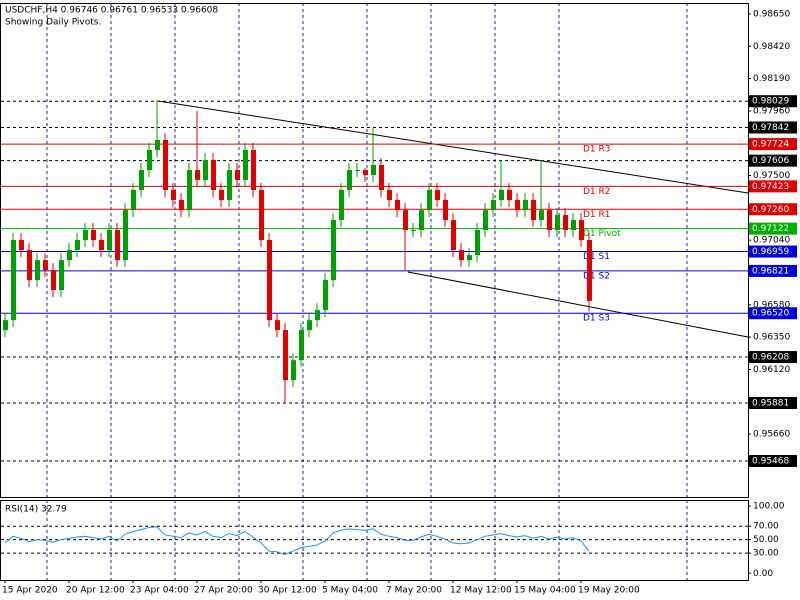 The width and height of the screenshot is (800, 600). Describe the element at coordinates (596, 276) in the screenshot. I see `pivot-name: D1 S2` at that location.